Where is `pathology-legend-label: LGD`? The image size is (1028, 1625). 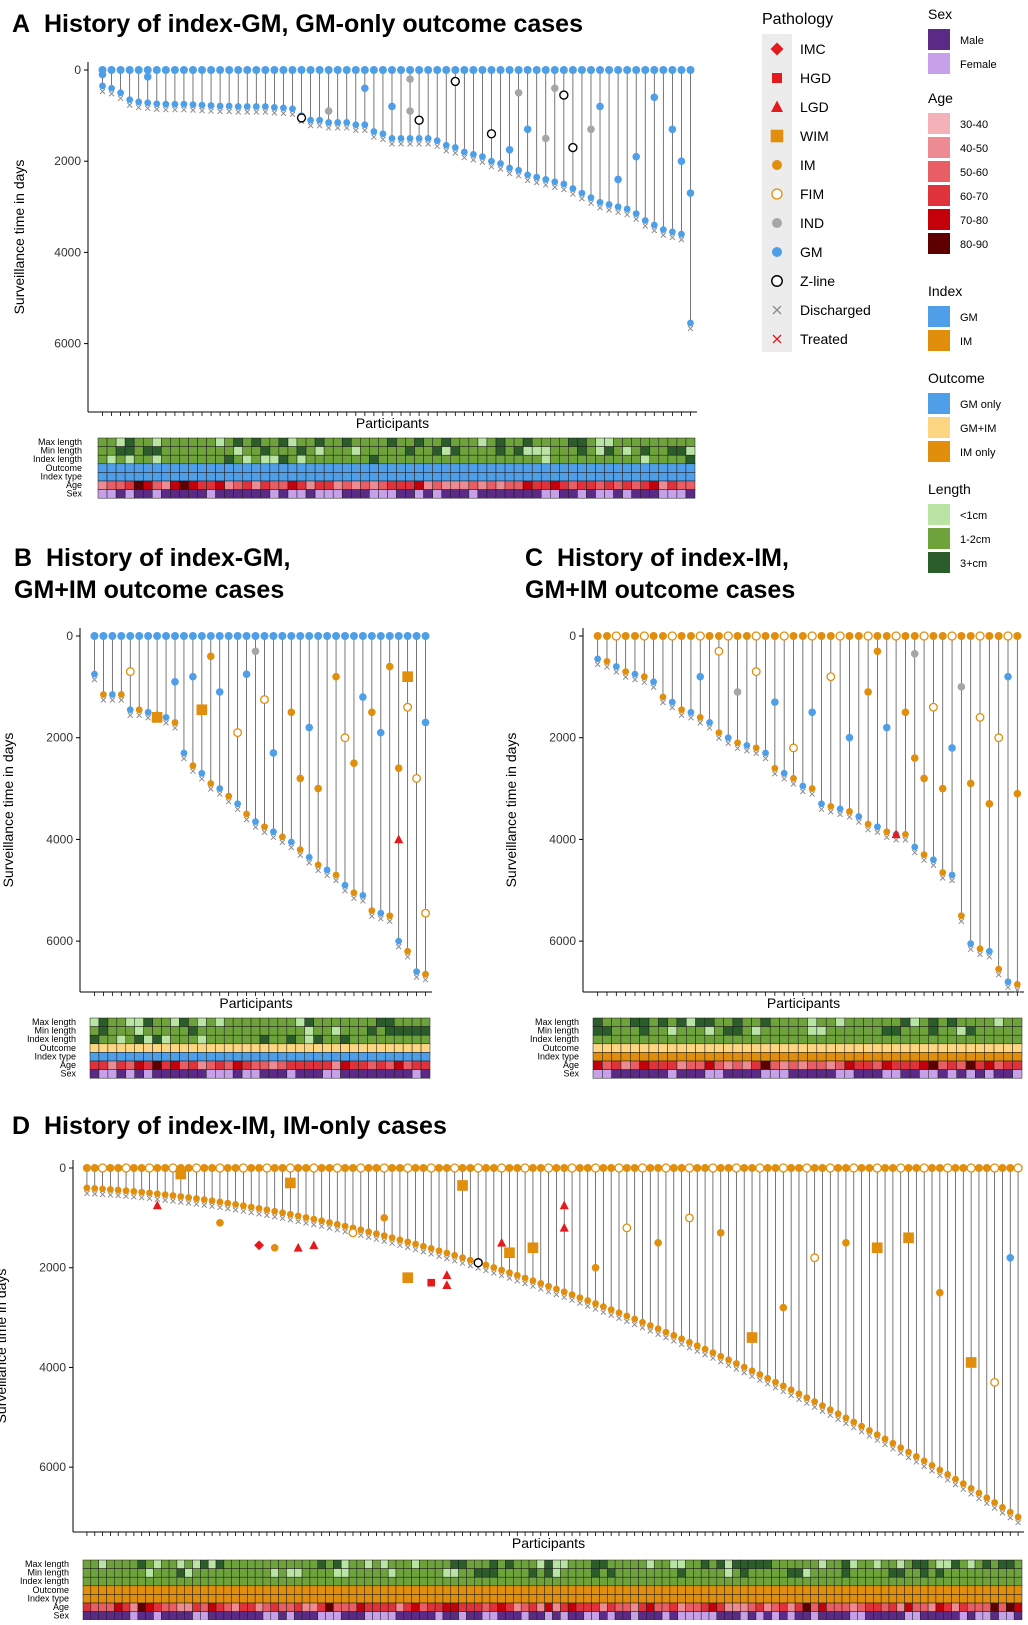
pathology-legend-label: LGD is located at coordinates (814, 107).